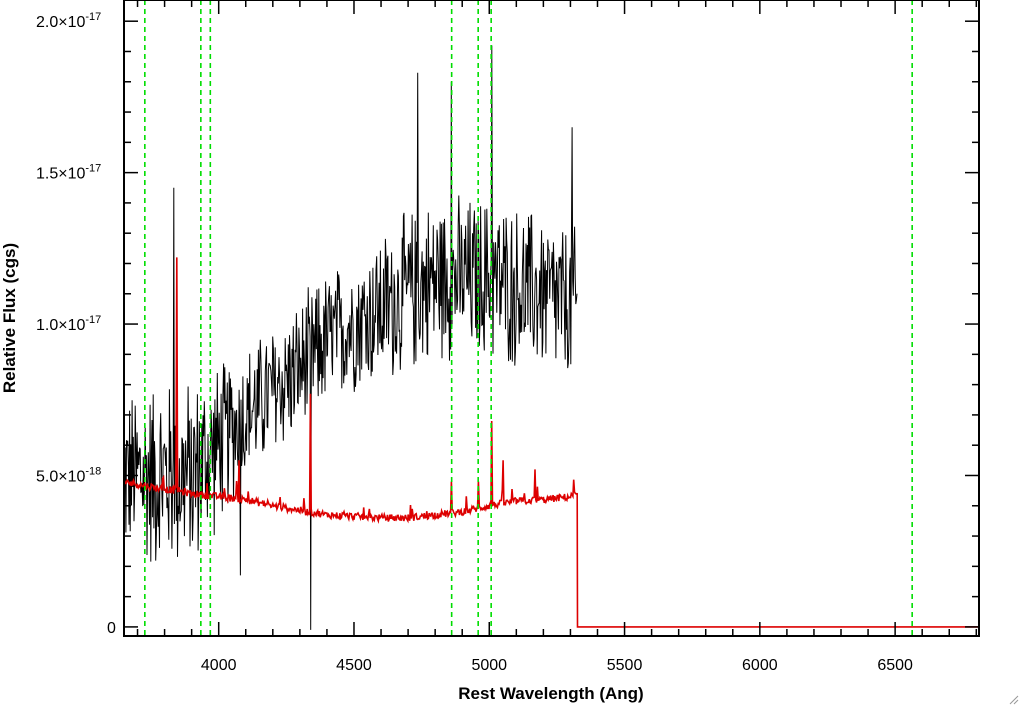  What do you see at coordinates (354, 665) in the screenshot?
I see `x-tick-label: 4500` at bounding box center [354, 665].